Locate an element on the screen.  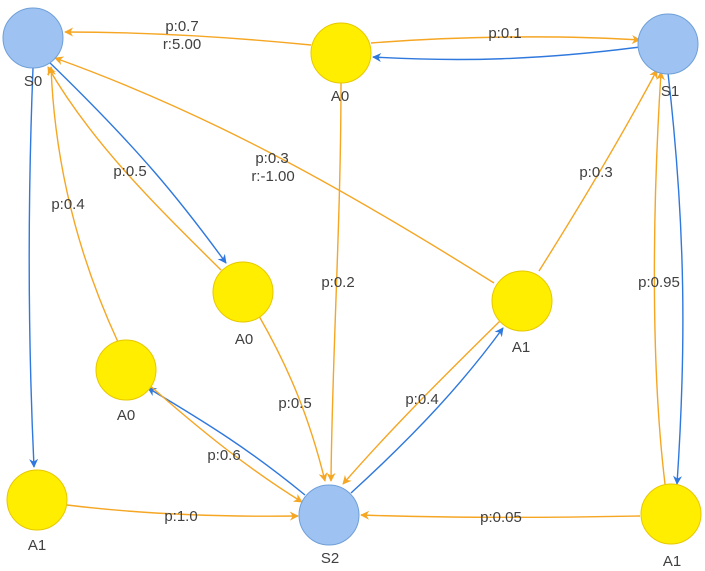
label-a0mid-s2-p: p:0.5 is located at coordinates (294, 403).